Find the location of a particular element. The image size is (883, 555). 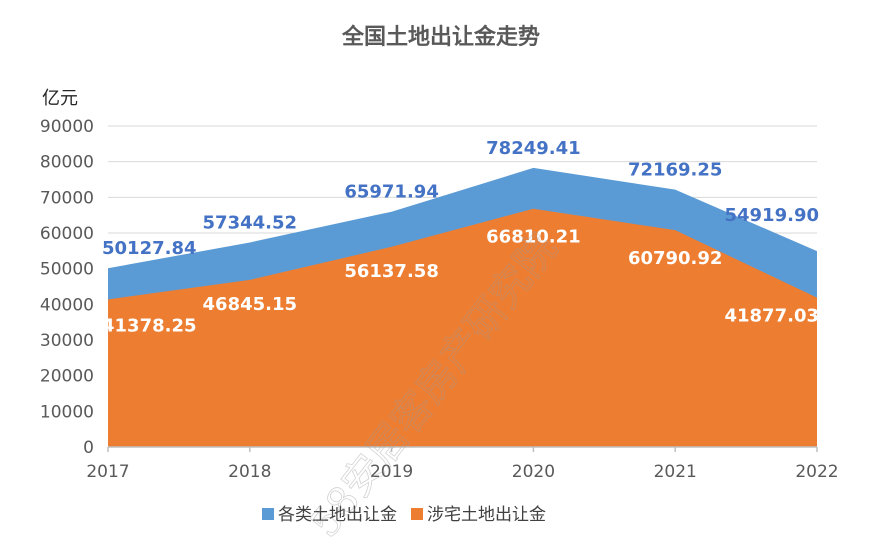

y-axis-unit: 亿元 is located at coordinates (60, 98).